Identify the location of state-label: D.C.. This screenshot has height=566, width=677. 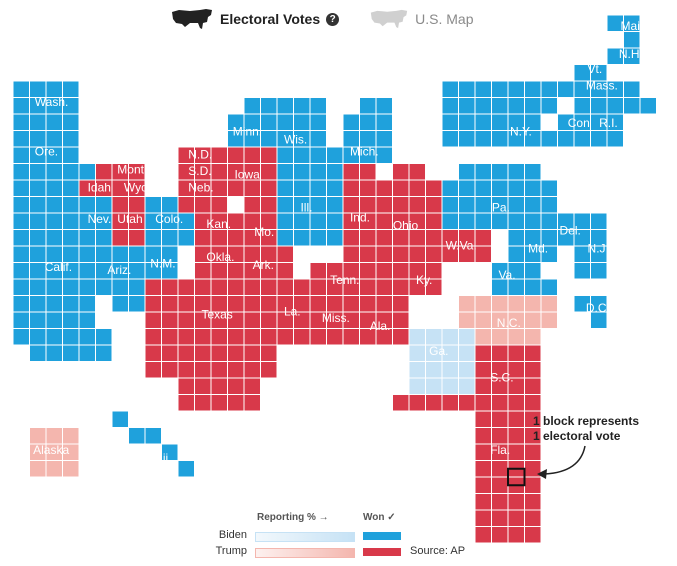
(598, 308).